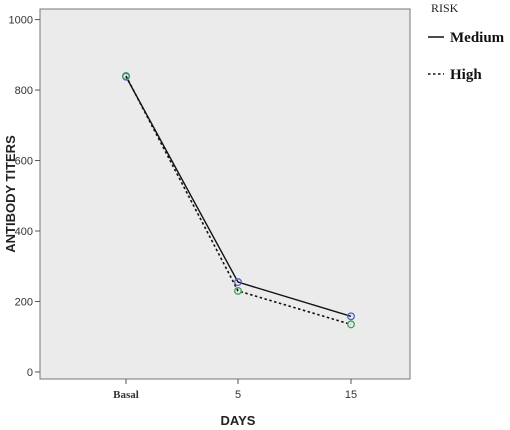 The image size is (510, 430). What do you see at coordinates (126, 395) in the screenshot?
I see `x-tick-label: Basal` at bounding box center [126, 395].